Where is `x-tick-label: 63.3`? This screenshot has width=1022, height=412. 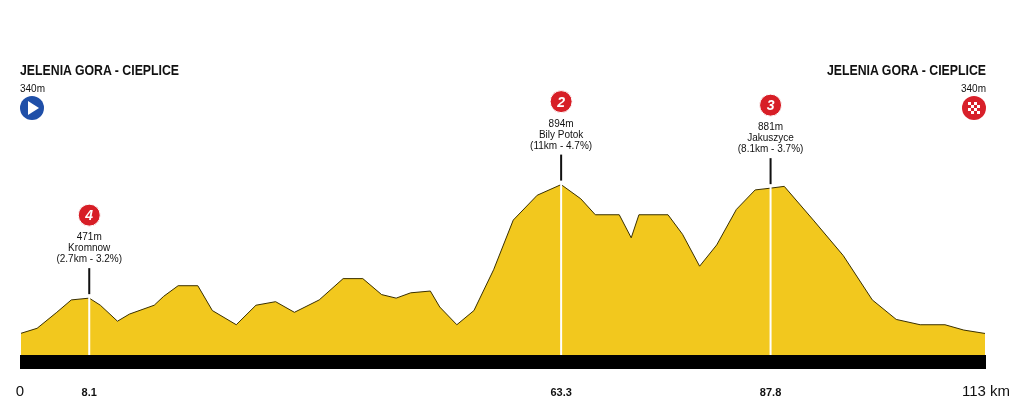
x-tick-label: 63.3 is located at coordinates (561, 392).